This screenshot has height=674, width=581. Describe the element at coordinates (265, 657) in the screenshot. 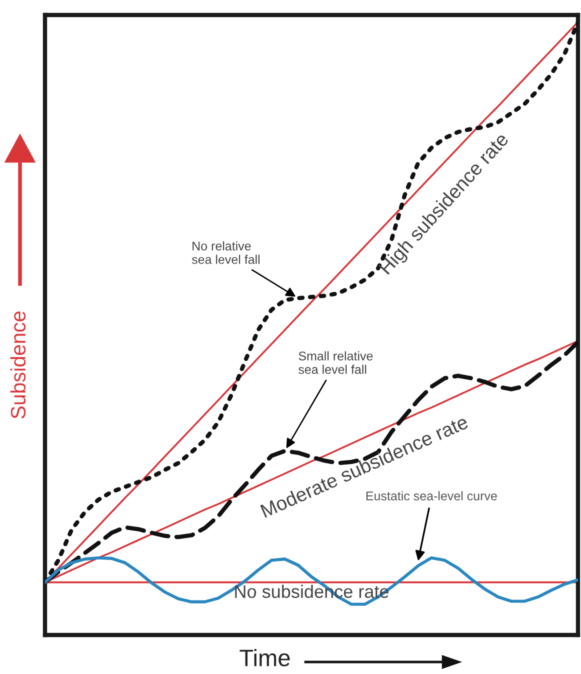

I see `x-axis-title: Time` at that location.